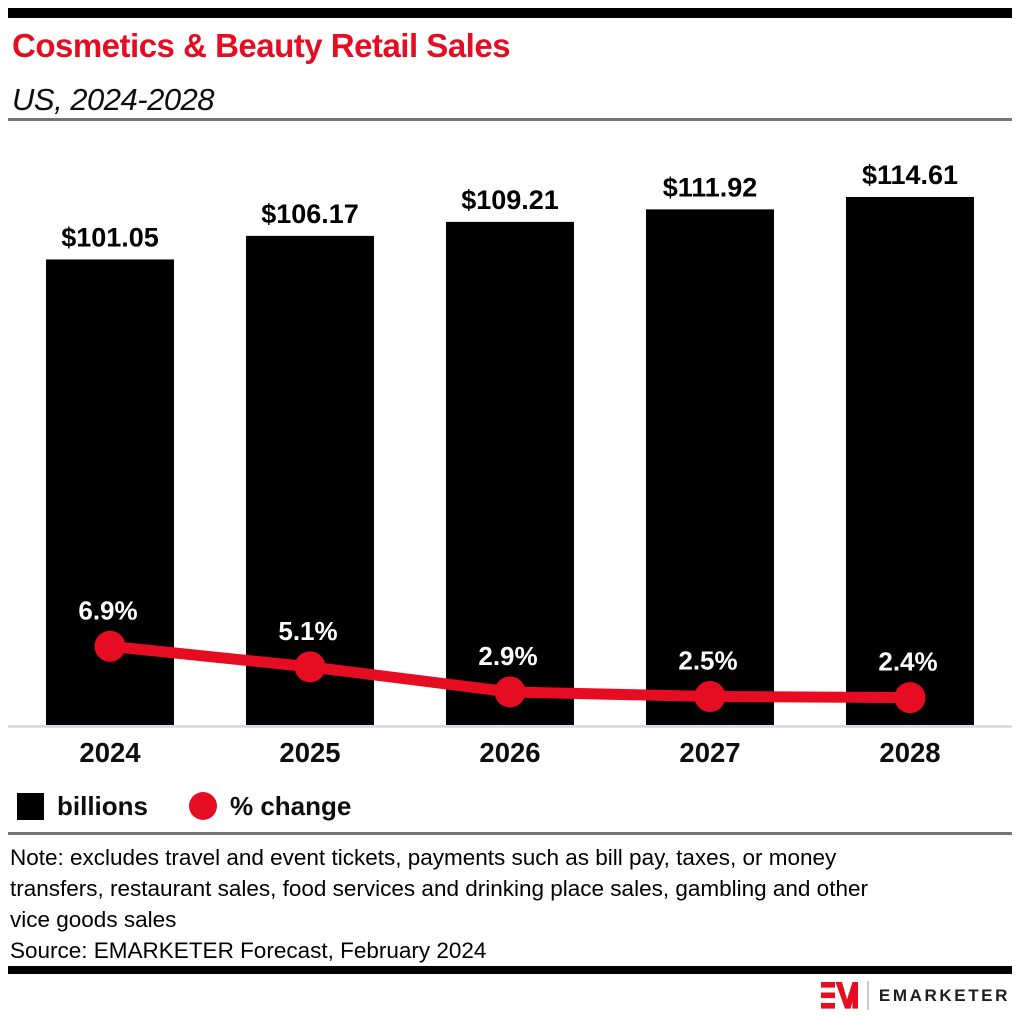 This screenshot has width=1020, height=1016. Describe the element at coordinates (907, 662) in the screenshot. I see `pct-value-label: 2.4%` at that location.